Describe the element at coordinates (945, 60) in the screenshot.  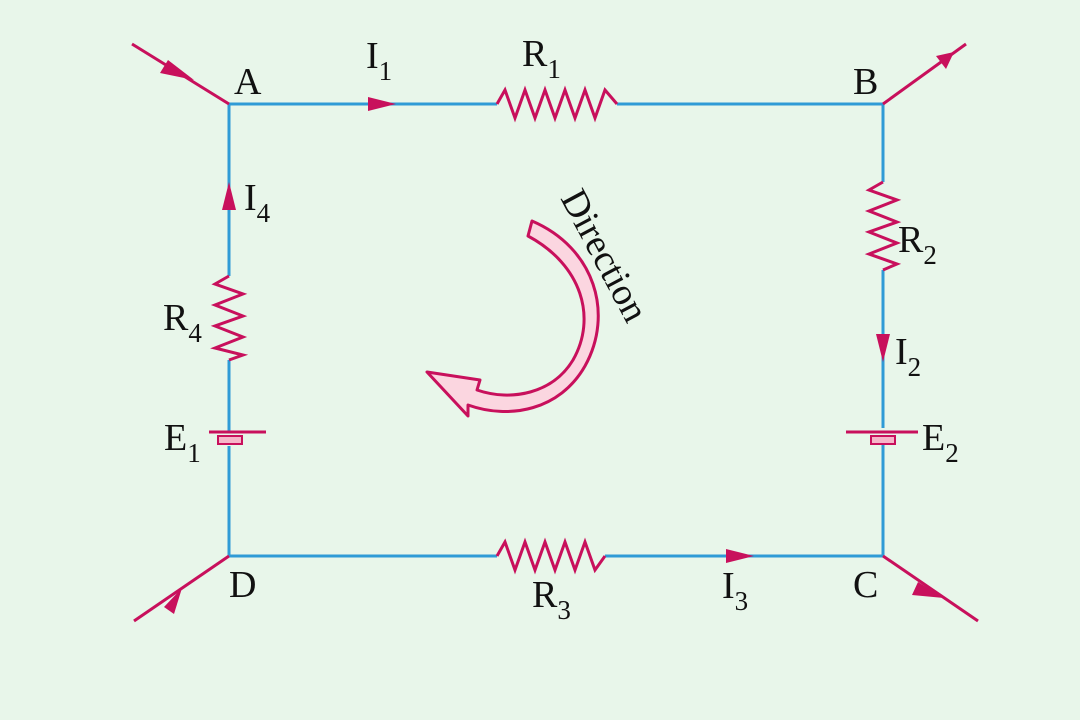
I see `branch-arrow-b` at that location.